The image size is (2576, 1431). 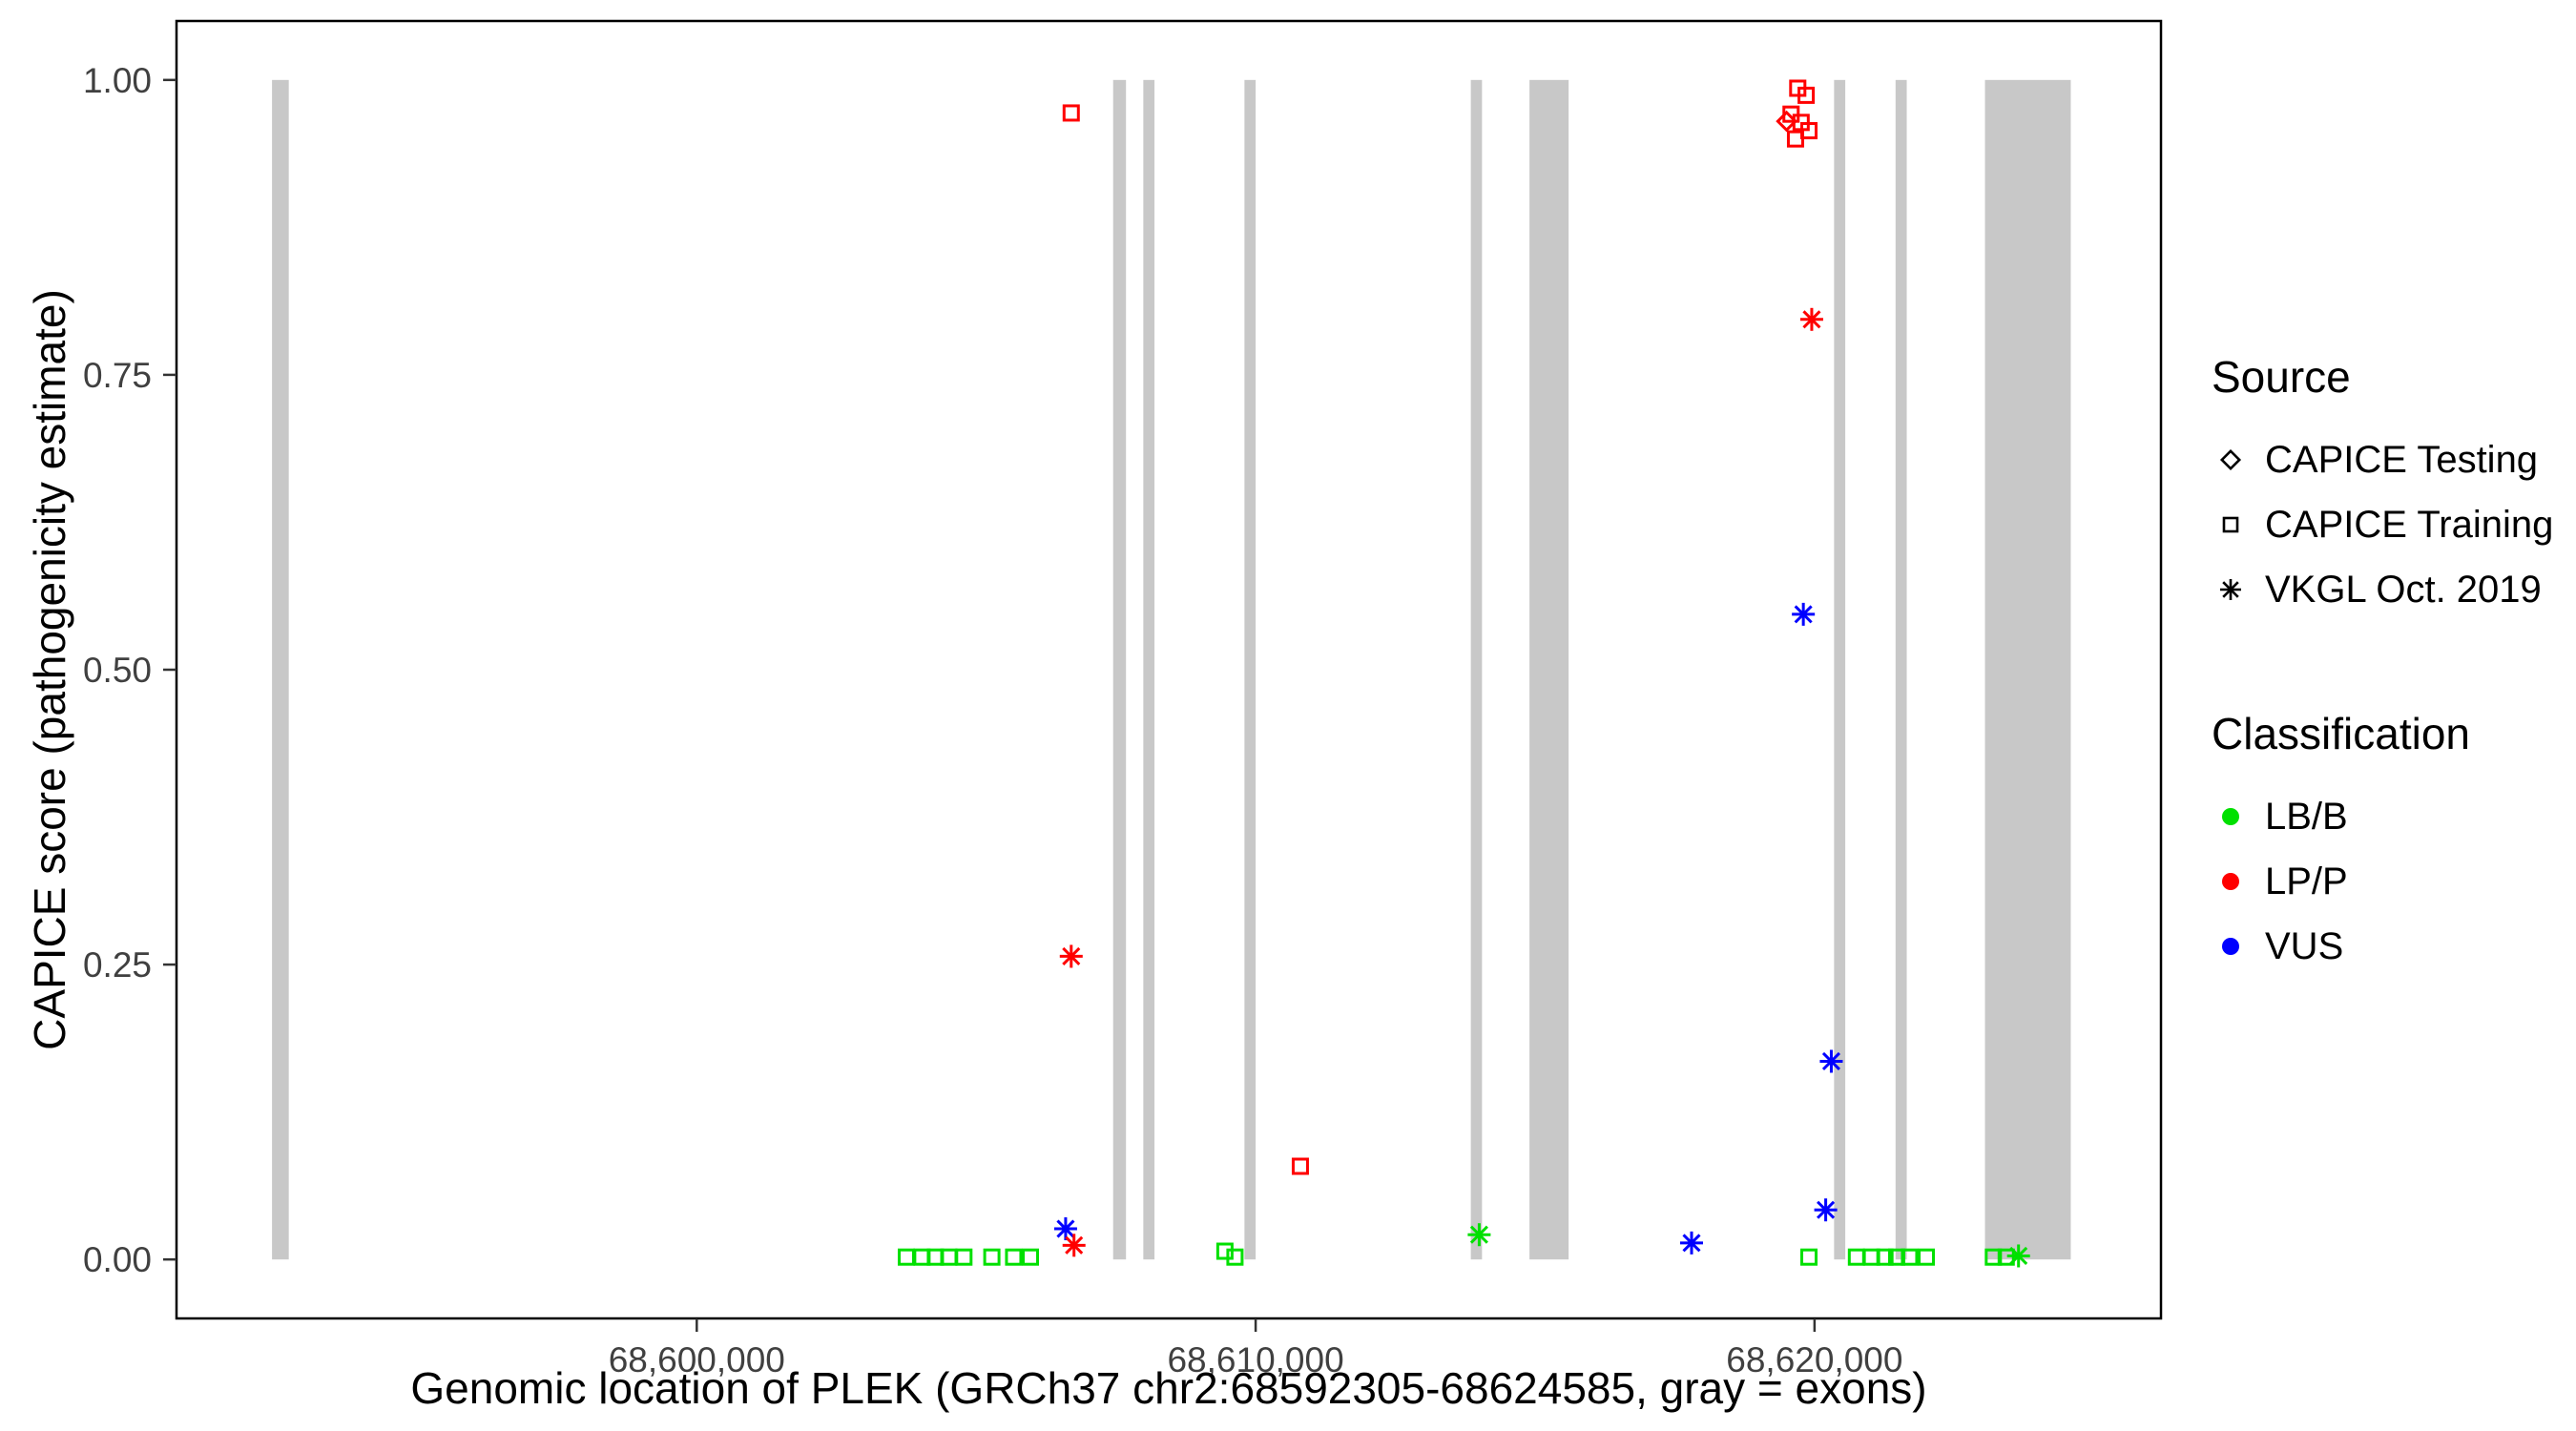 I want to click on legend-item-label: CAPICE Testing, so click(x=2402, y=459).